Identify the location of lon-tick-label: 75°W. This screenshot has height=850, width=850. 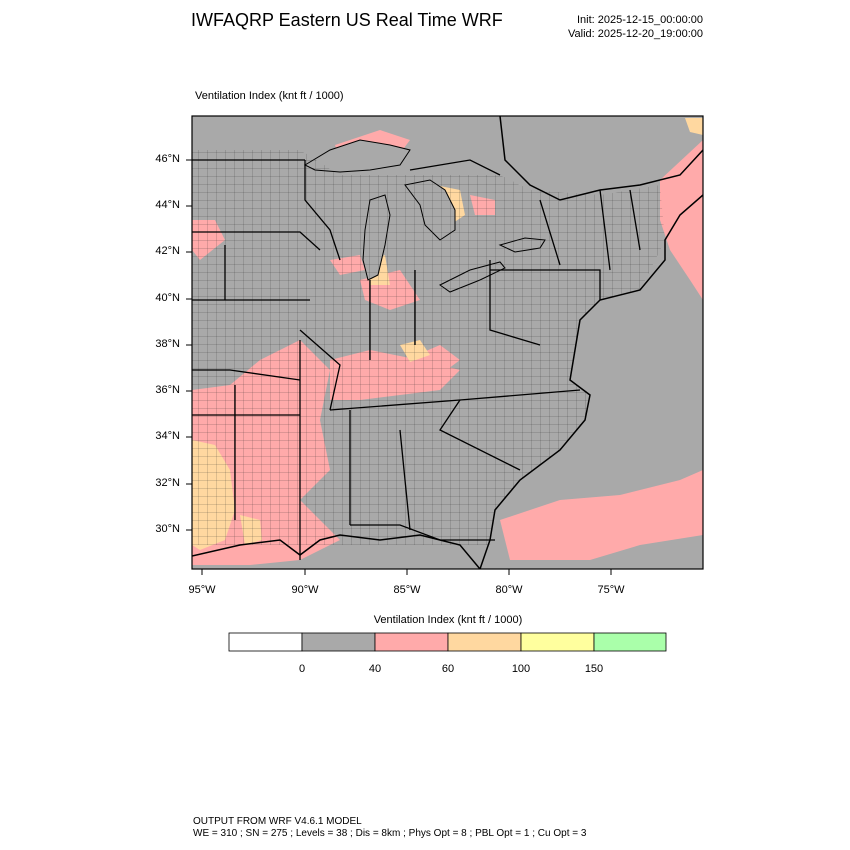
(611, 590).